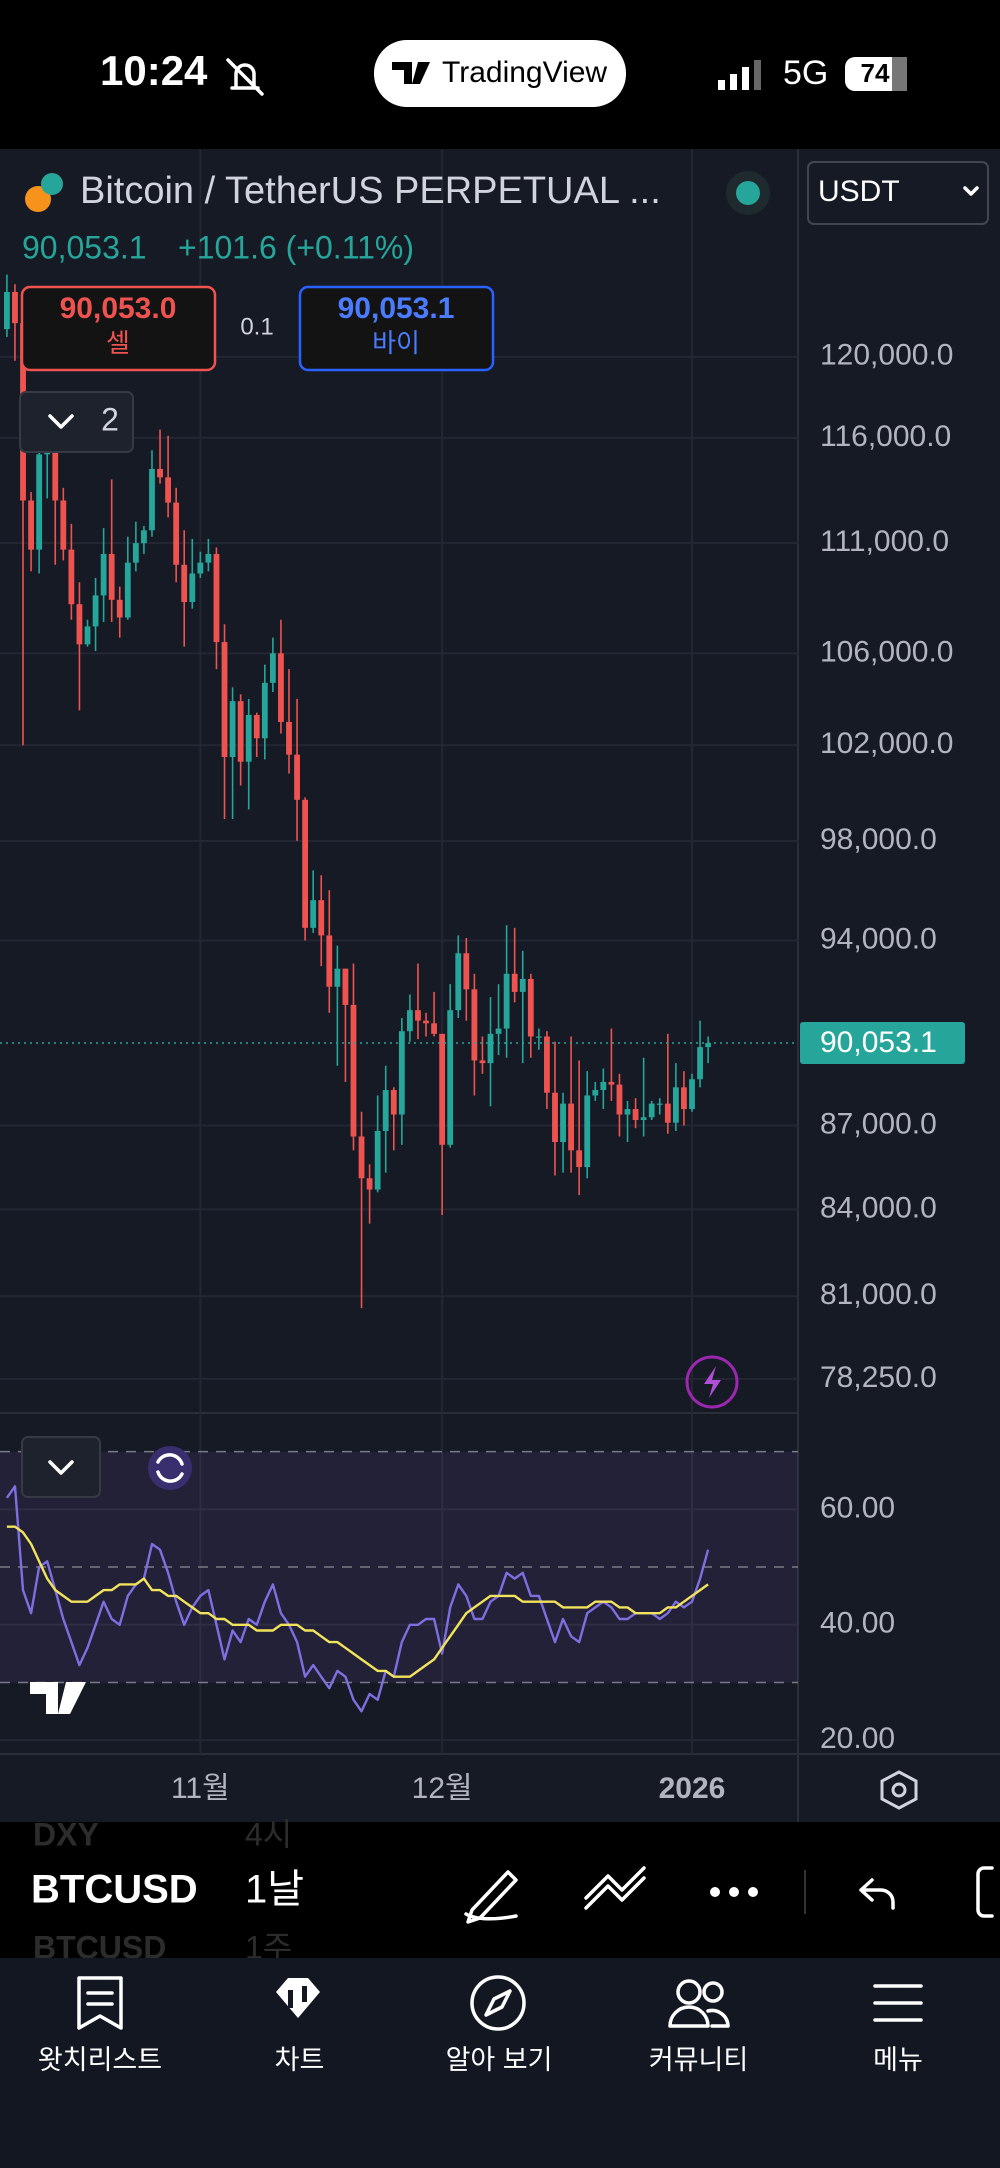 The image size is (1000, 2168). What do you see at coordinates (899, 74) in the screenshot?
I see `battery-empty` at bounding box center [899, 74].